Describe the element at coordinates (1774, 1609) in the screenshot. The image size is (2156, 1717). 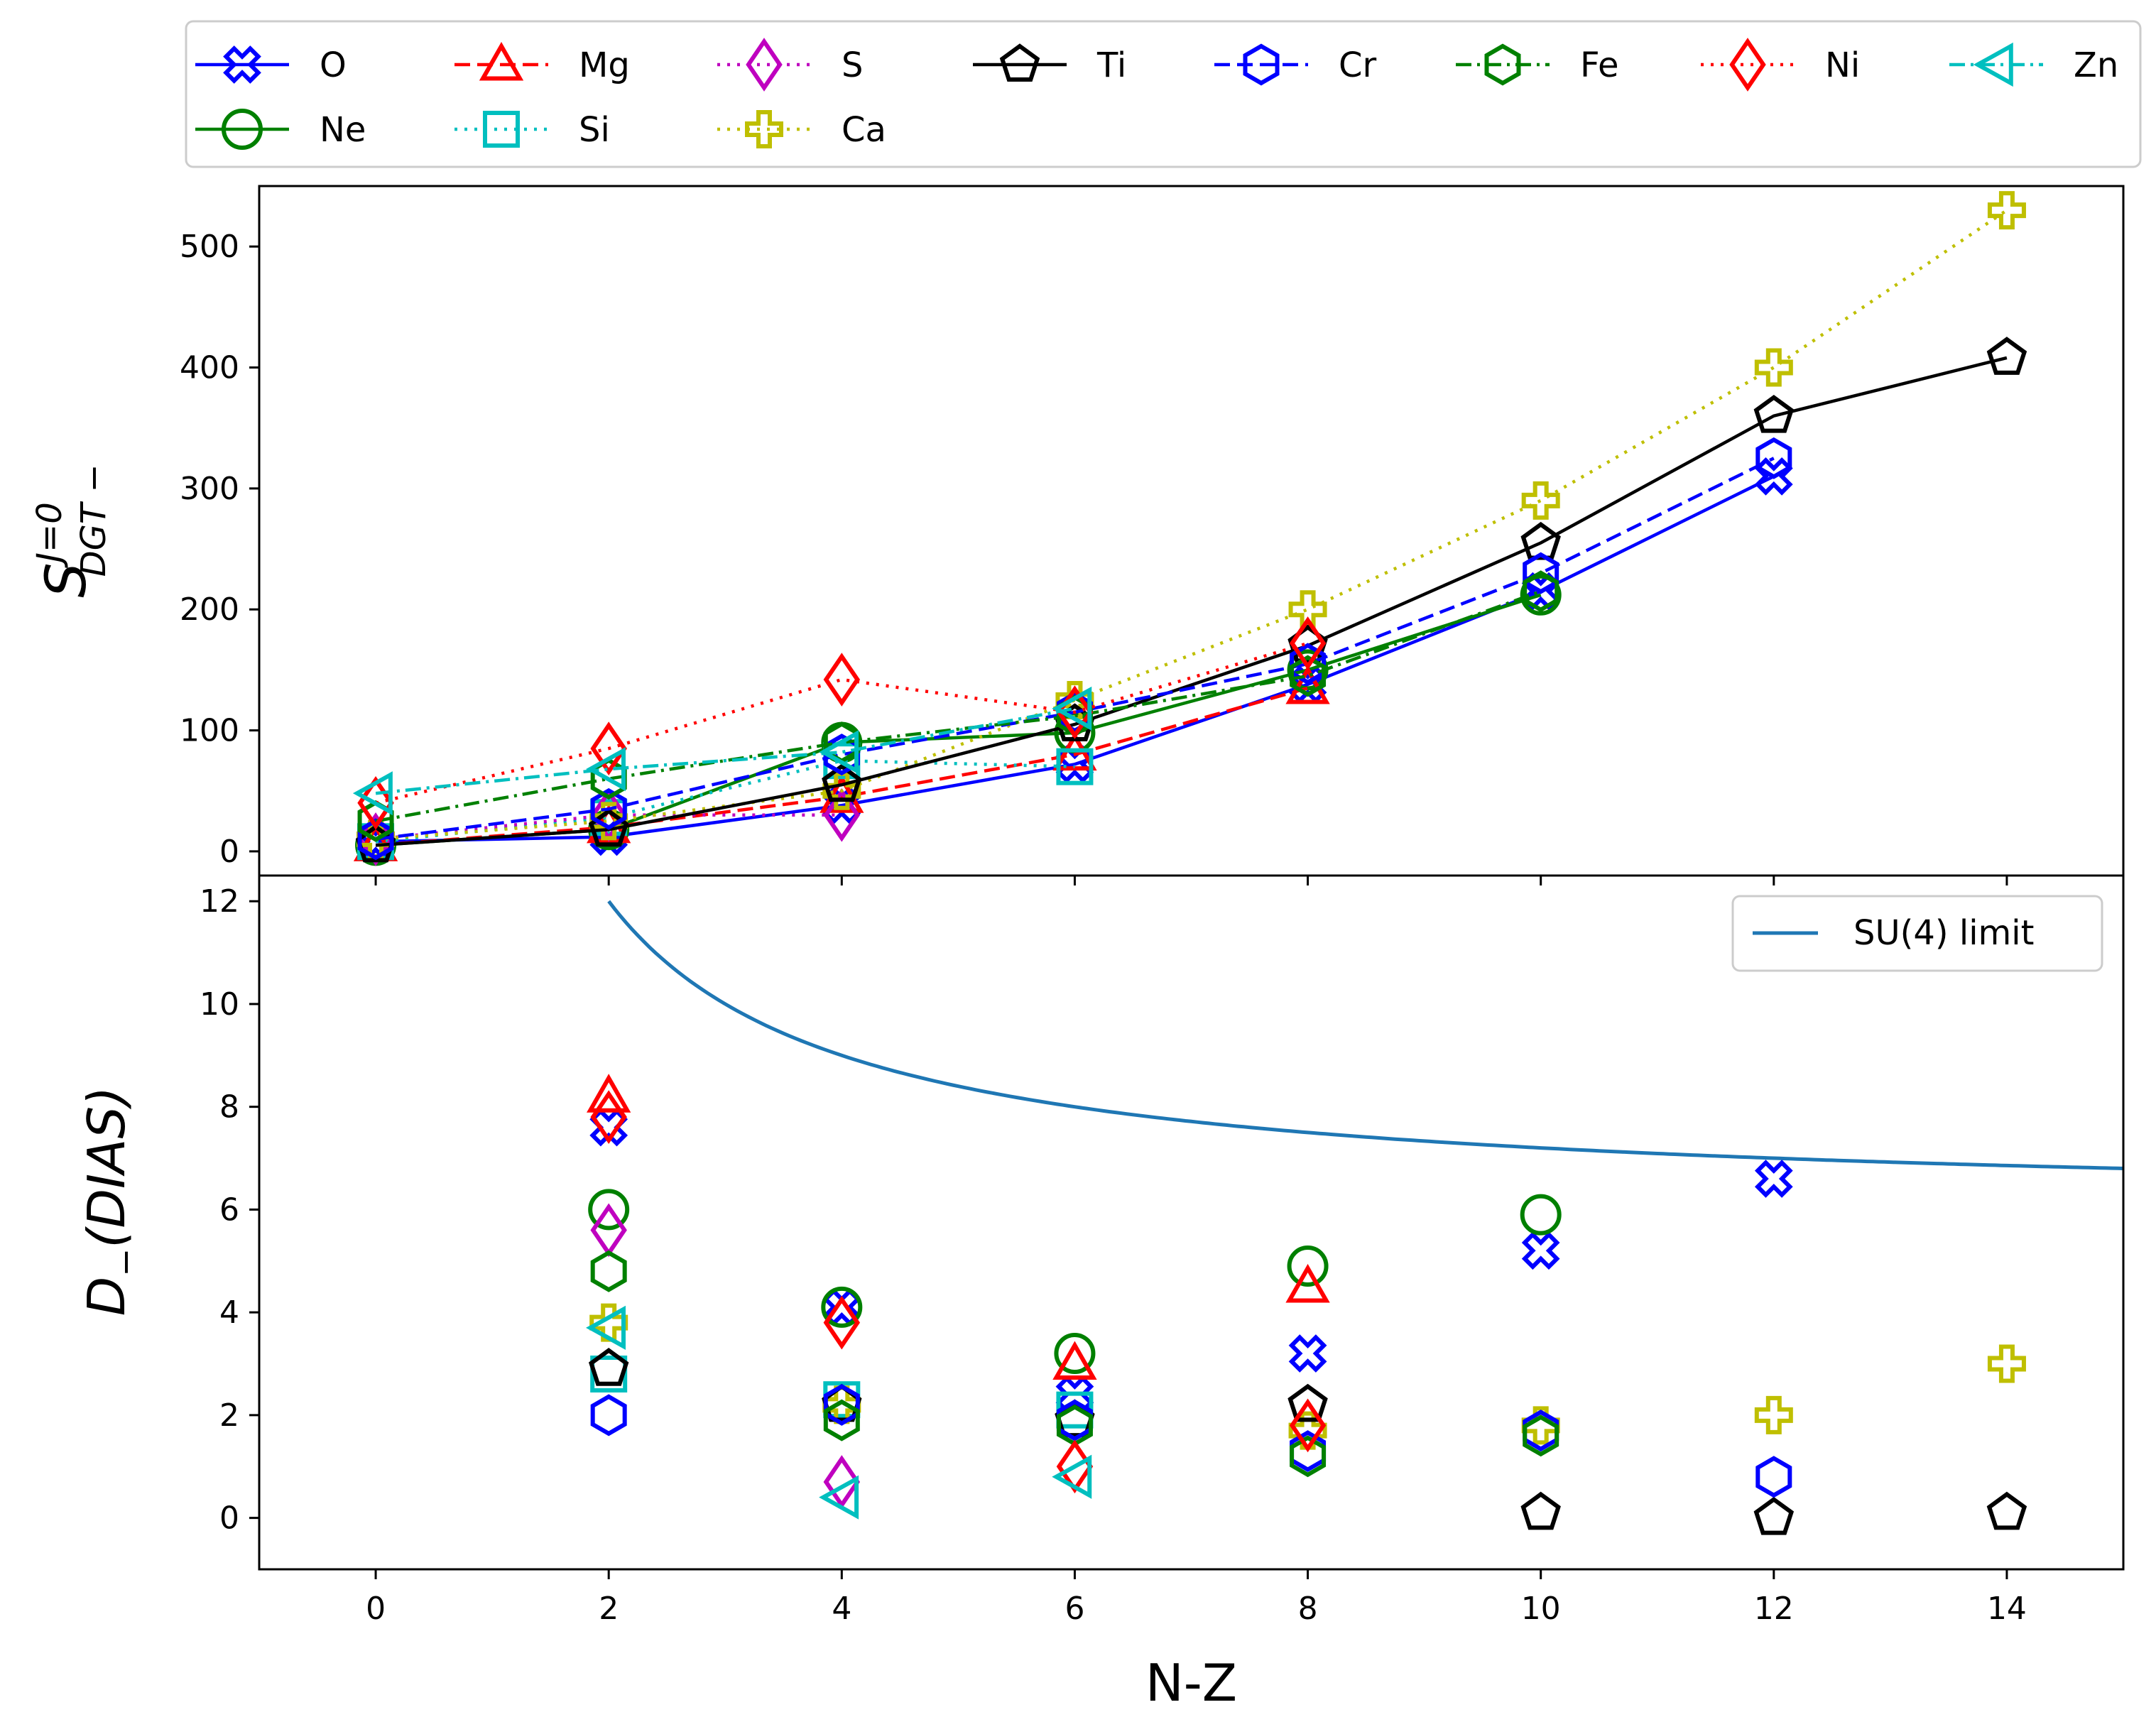
I see `x-tick-label: 12` at that location.